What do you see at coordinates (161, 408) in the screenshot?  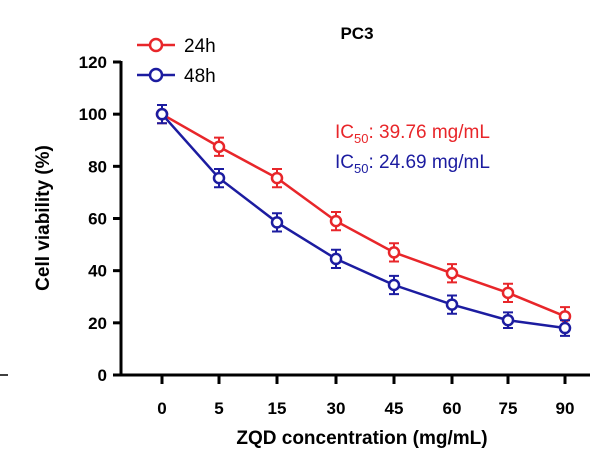 I see `x-tick-label: 0` at bounding box center [161, 408].